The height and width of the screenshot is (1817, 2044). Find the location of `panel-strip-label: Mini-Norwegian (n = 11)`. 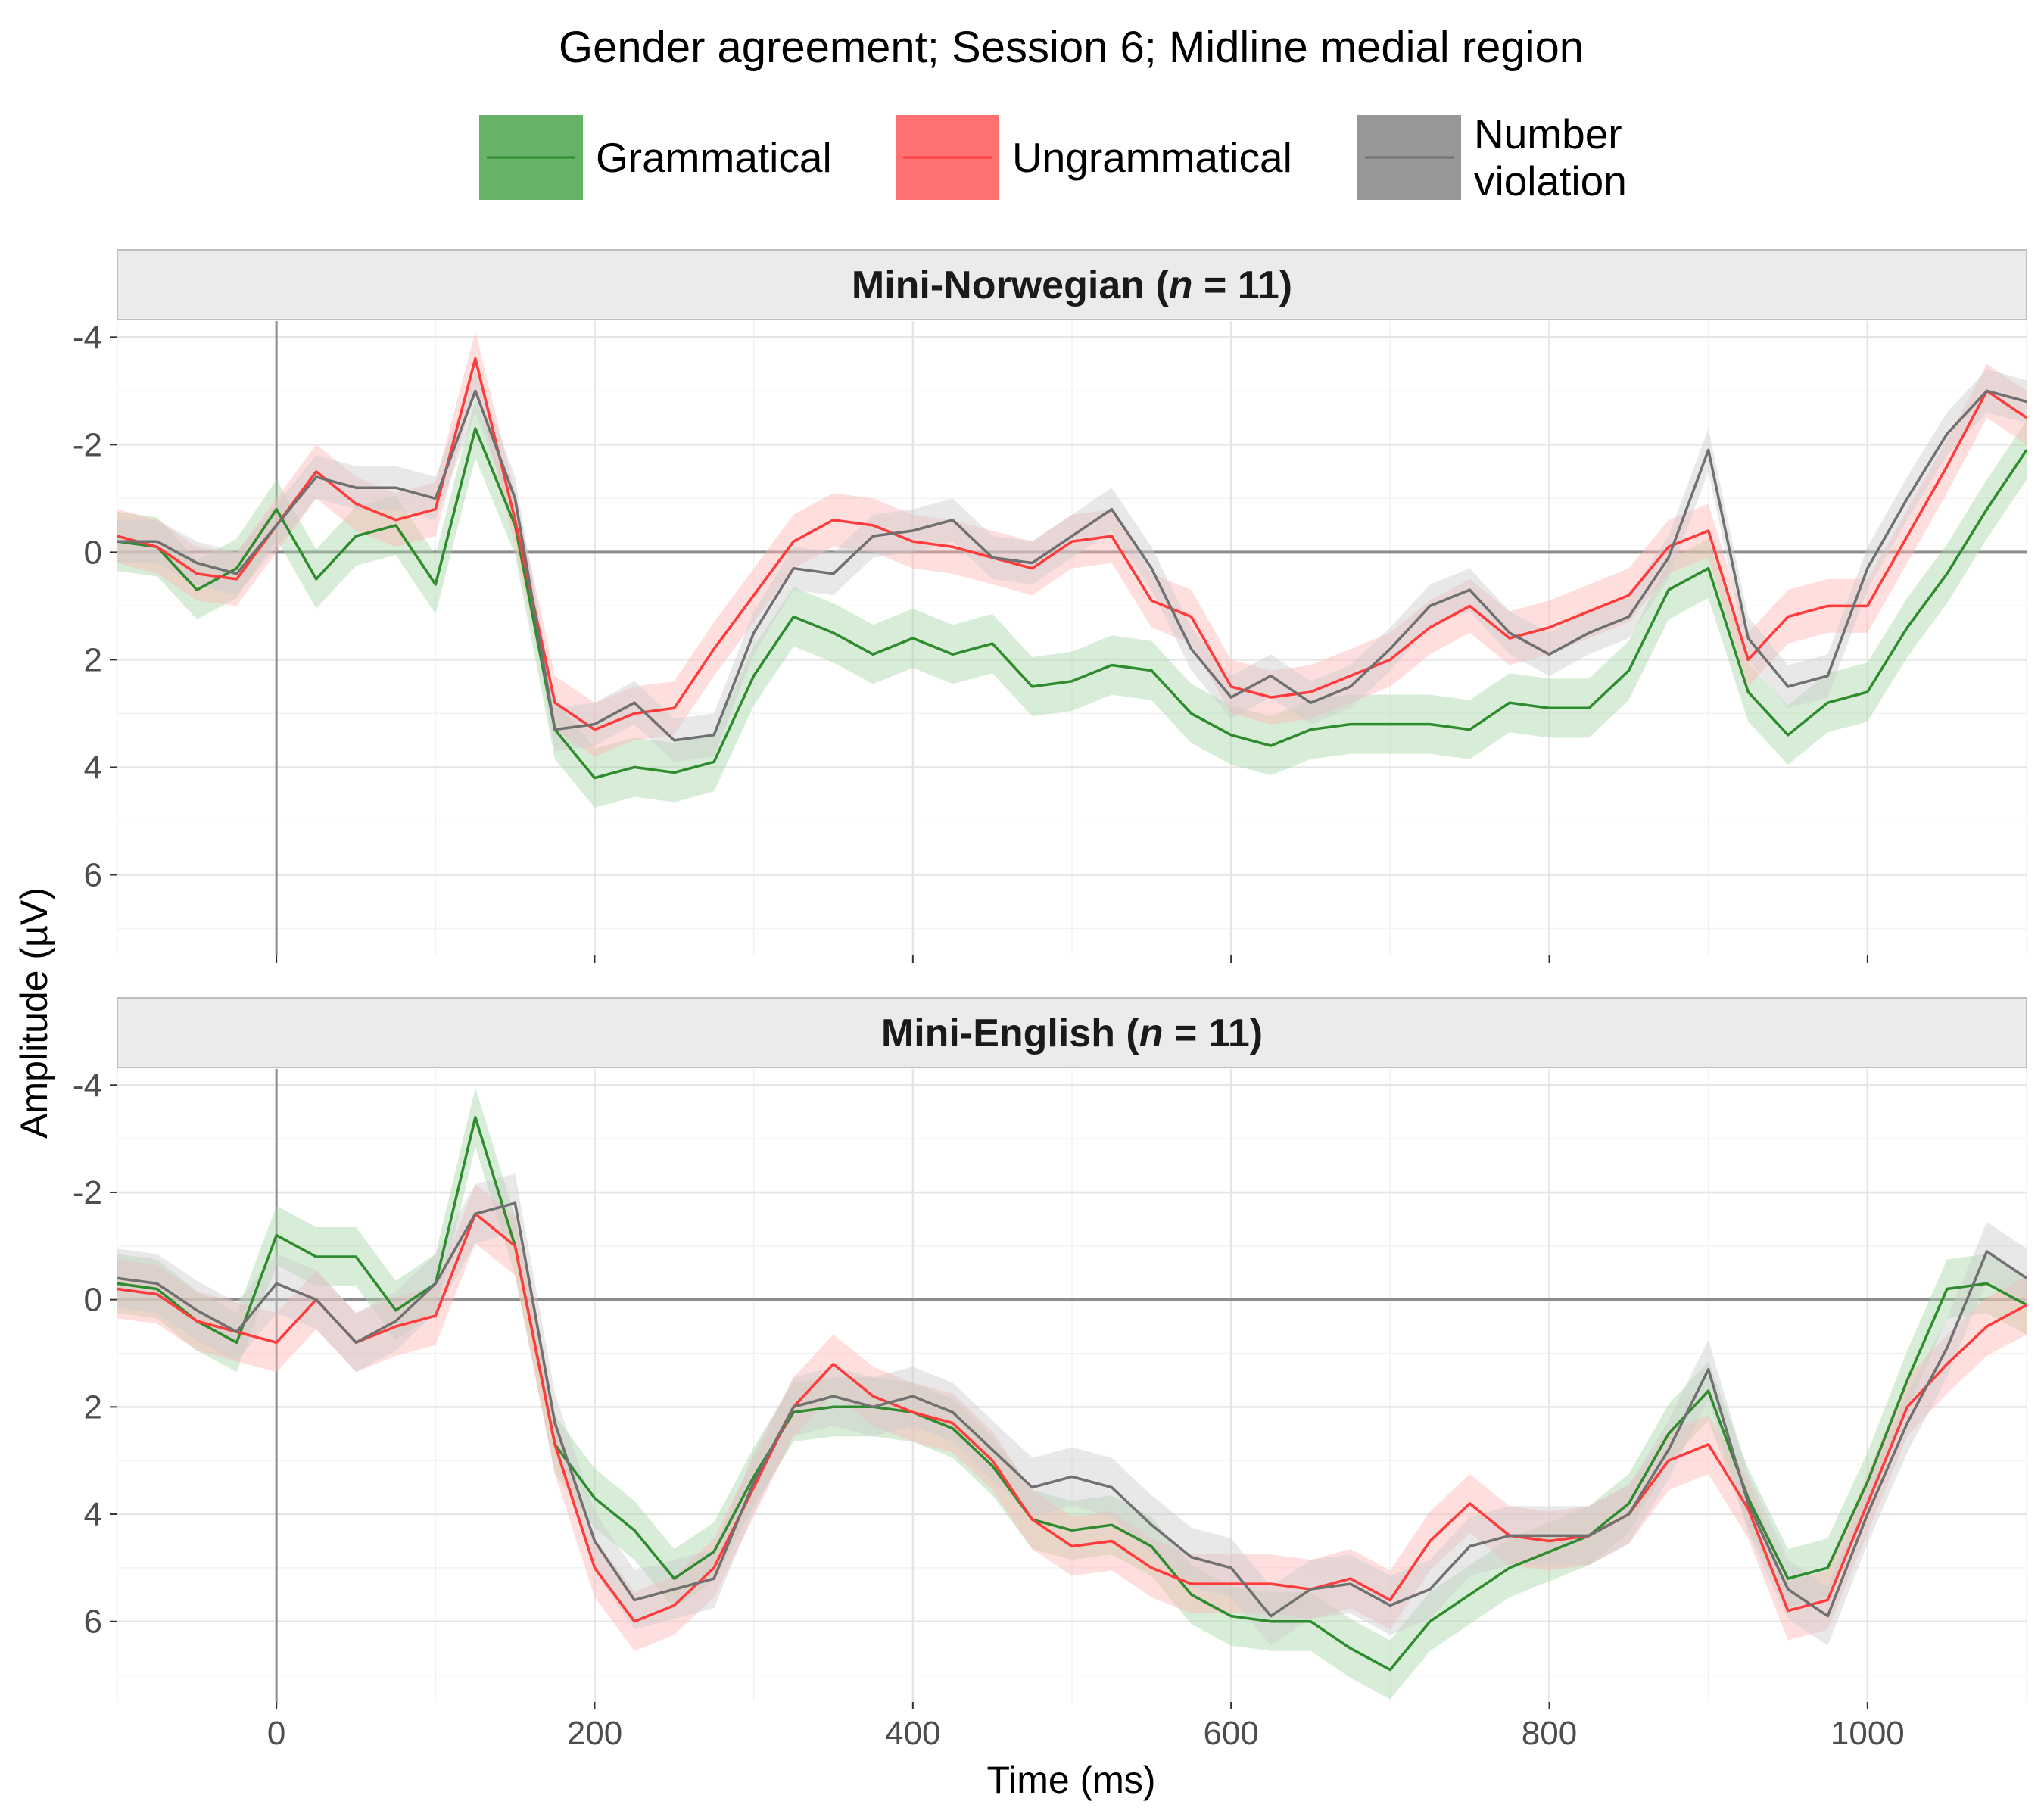

panel-strip-label: Mini-Norwegian (n = 11) is located at coordinates (1072, 285).